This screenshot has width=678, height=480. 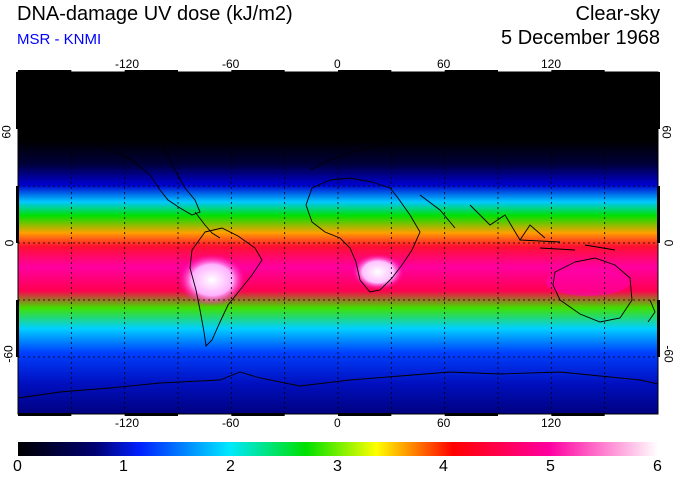 I want to click on sky-condition-label: Clear-sky, so click(x=617, y=14).